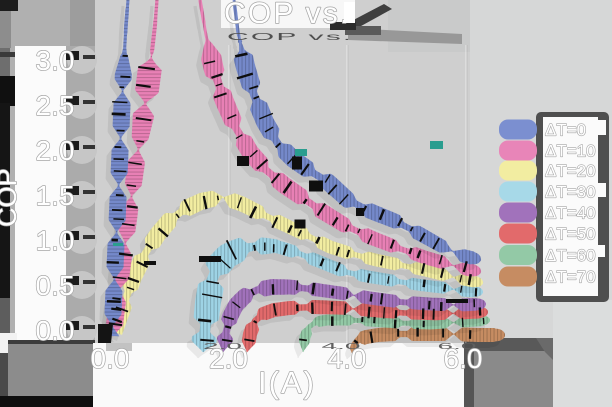 The height and width of the screenshot is (407, 612). What do you see at coordinates (570, 192) in the screenshot?
I see `svg-text: ΔT=30` at bounding box center [570, 192].